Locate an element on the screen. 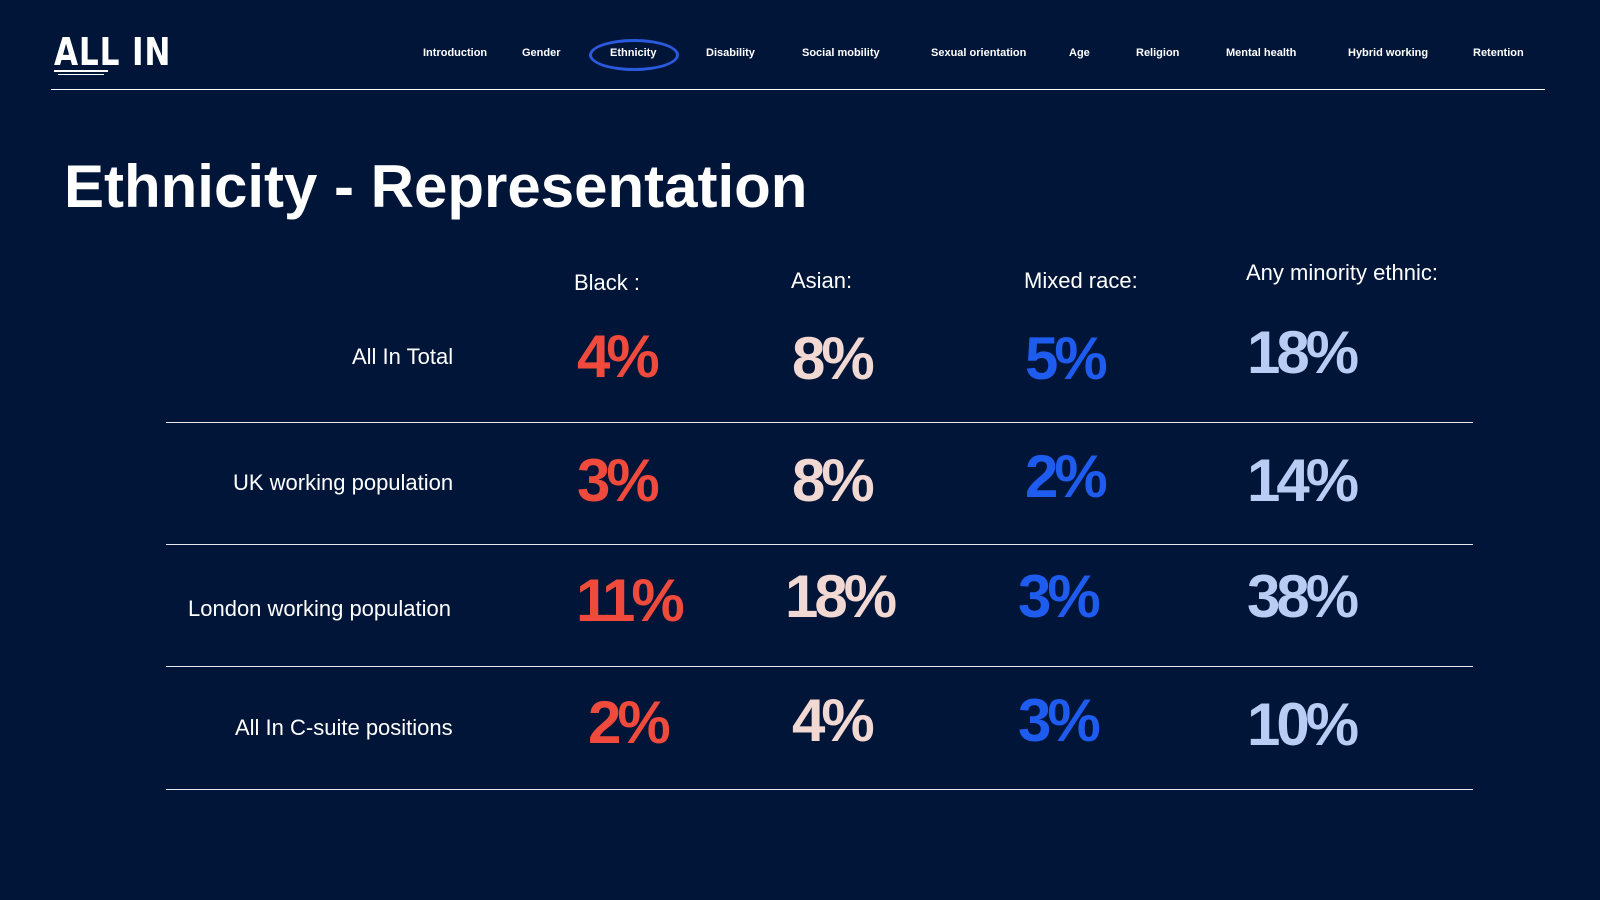 The height and width of the screenshot is (900, 1600). row-label-uk-working-population: UK working population is located at coordinates (343, 482).